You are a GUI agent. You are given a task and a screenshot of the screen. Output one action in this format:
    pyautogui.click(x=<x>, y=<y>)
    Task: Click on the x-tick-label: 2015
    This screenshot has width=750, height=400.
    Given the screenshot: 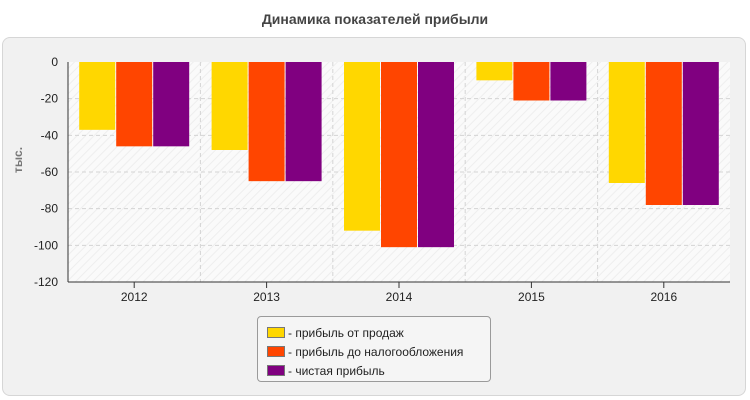 What is the action you would take?
    pyautogui.click(x=531, y=297)
    